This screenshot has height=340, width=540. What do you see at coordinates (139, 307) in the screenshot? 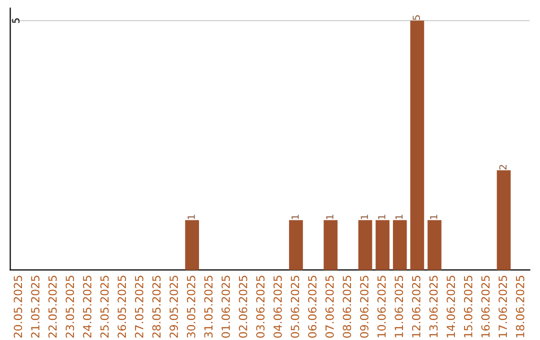
I see `x-tick-label: 27.05.2025` at bounding box center [139, 307].